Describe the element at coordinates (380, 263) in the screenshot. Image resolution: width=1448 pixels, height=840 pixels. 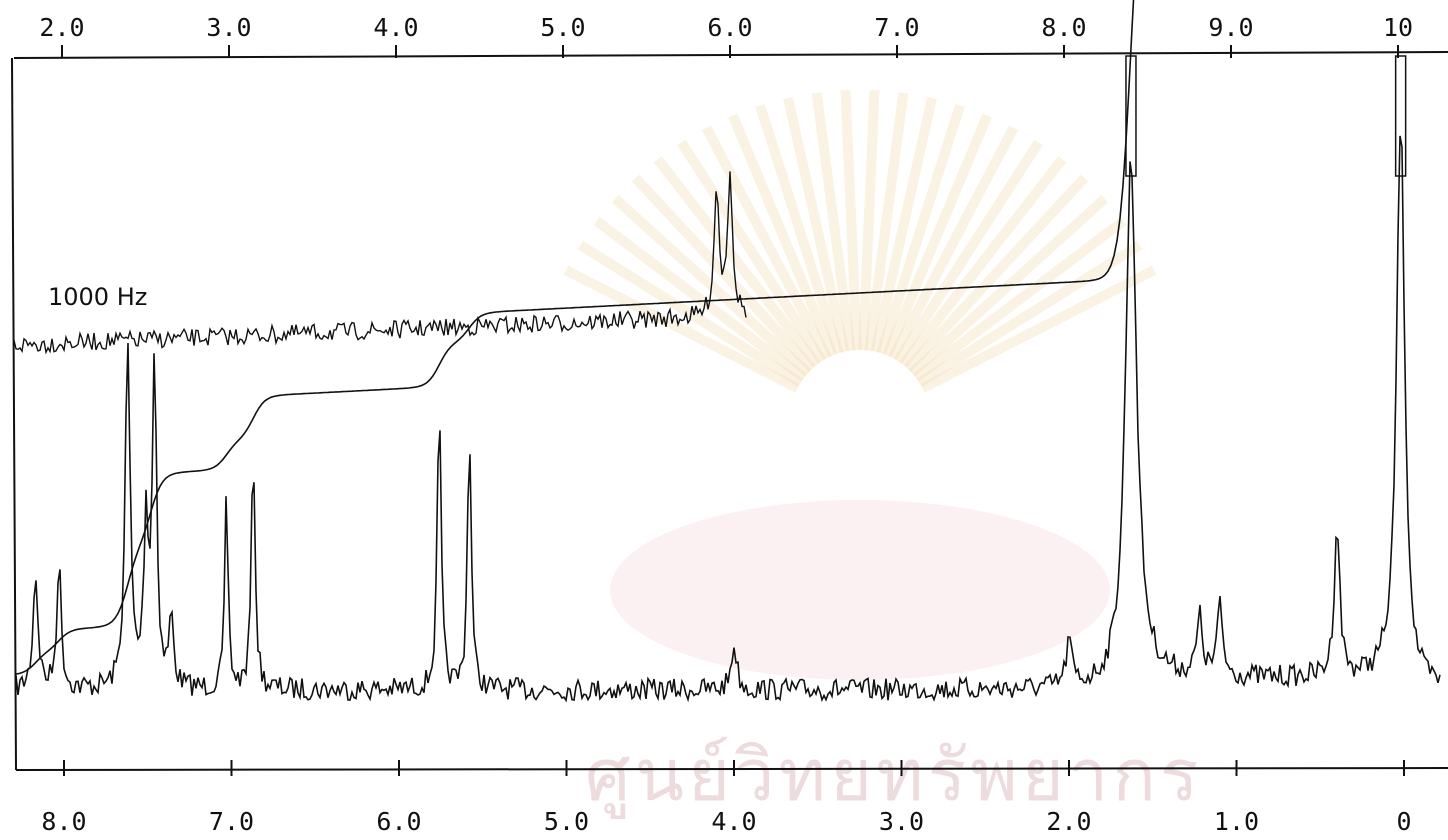
I see `expansion-trace` at that location.